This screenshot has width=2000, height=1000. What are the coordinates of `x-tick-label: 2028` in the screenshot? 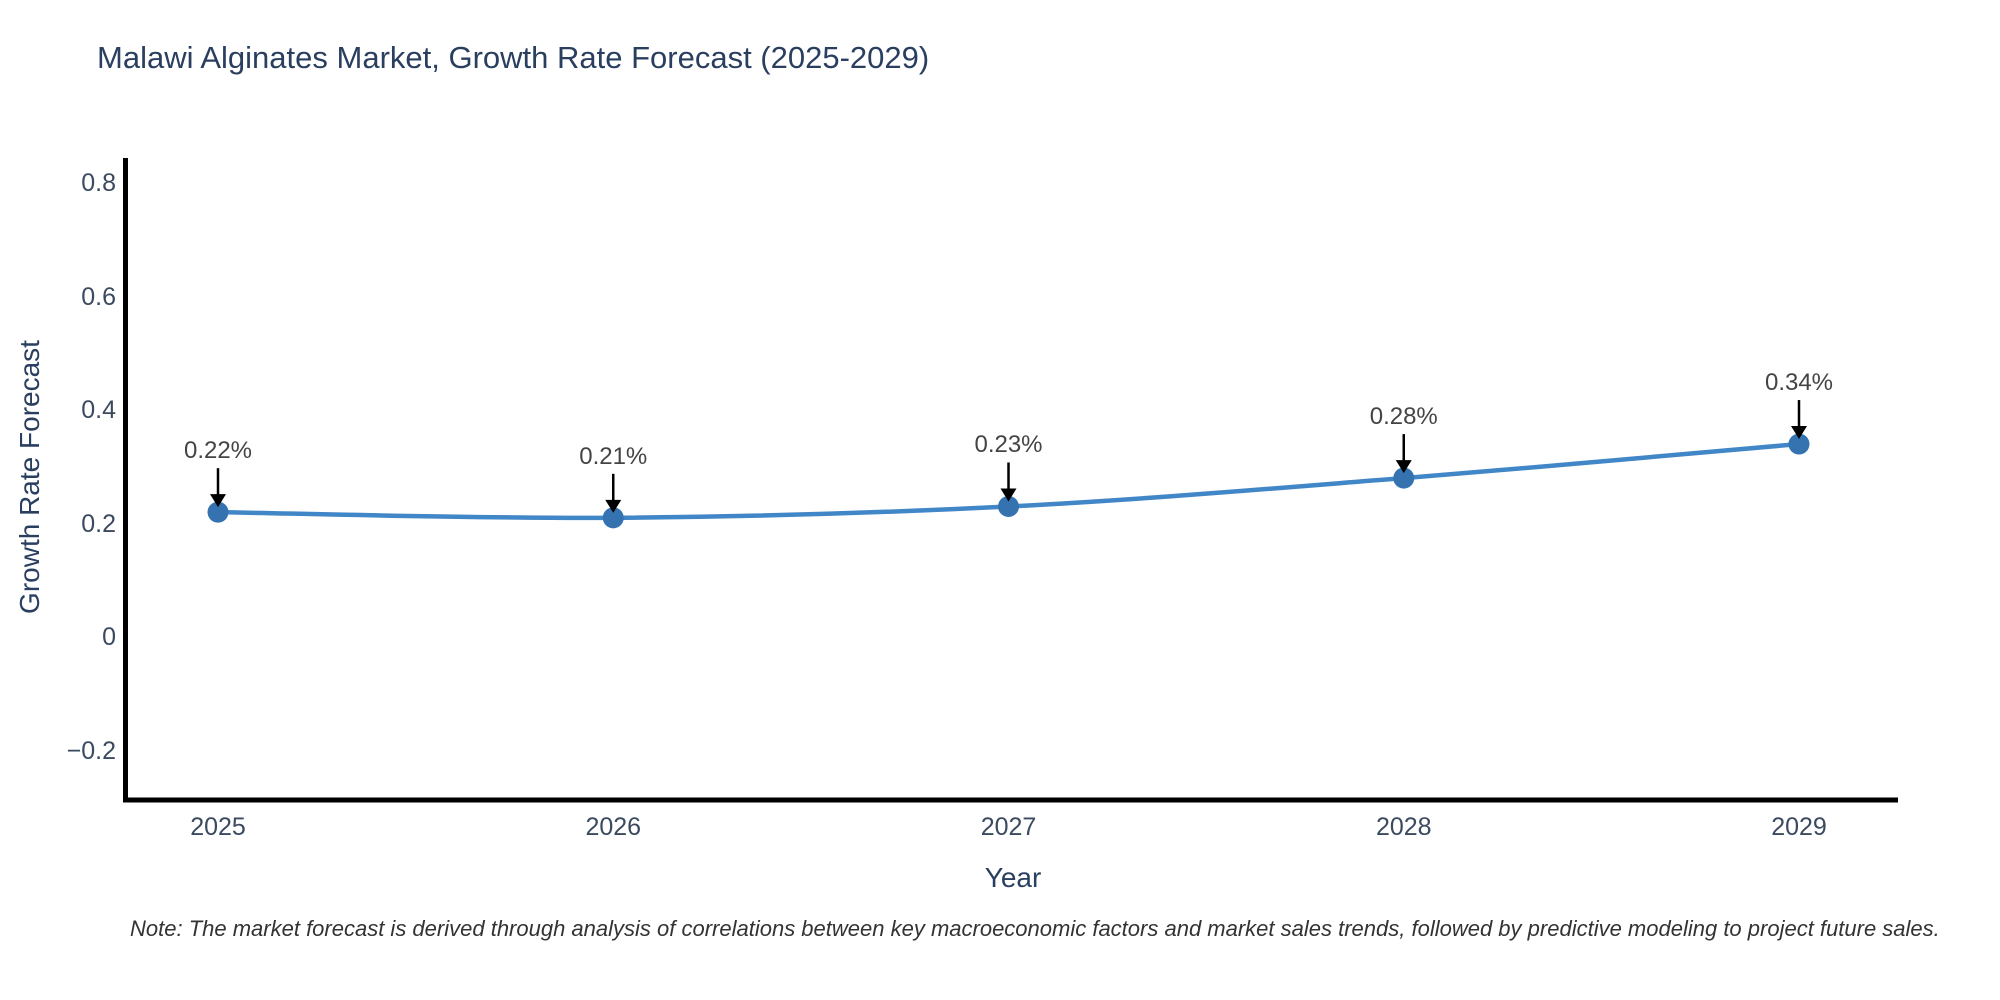 It's located at (1403, 827).